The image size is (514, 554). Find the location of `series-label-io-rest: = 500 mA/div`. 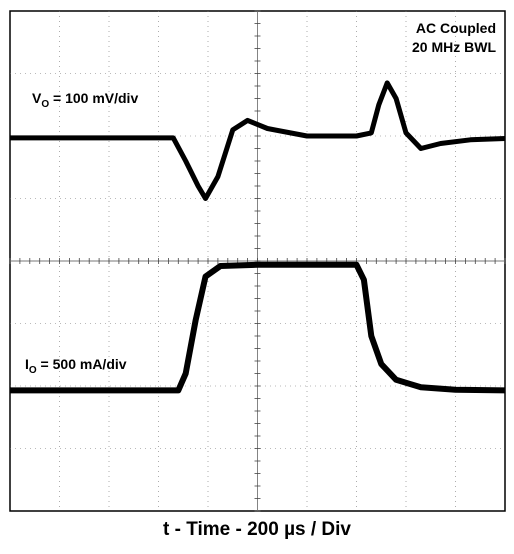

series-label-io-rest: = 500 mA/div is located at coordinates (82, 364).